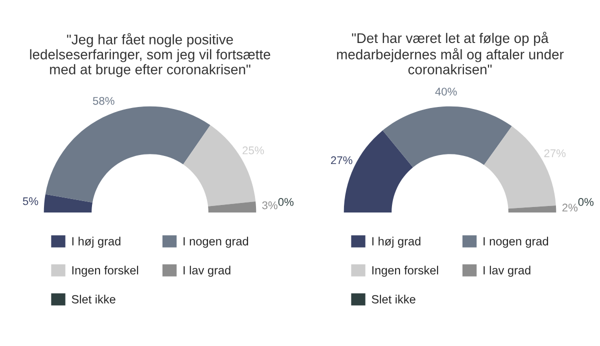  I want to click on data-label: 27%, so click(341, 160).